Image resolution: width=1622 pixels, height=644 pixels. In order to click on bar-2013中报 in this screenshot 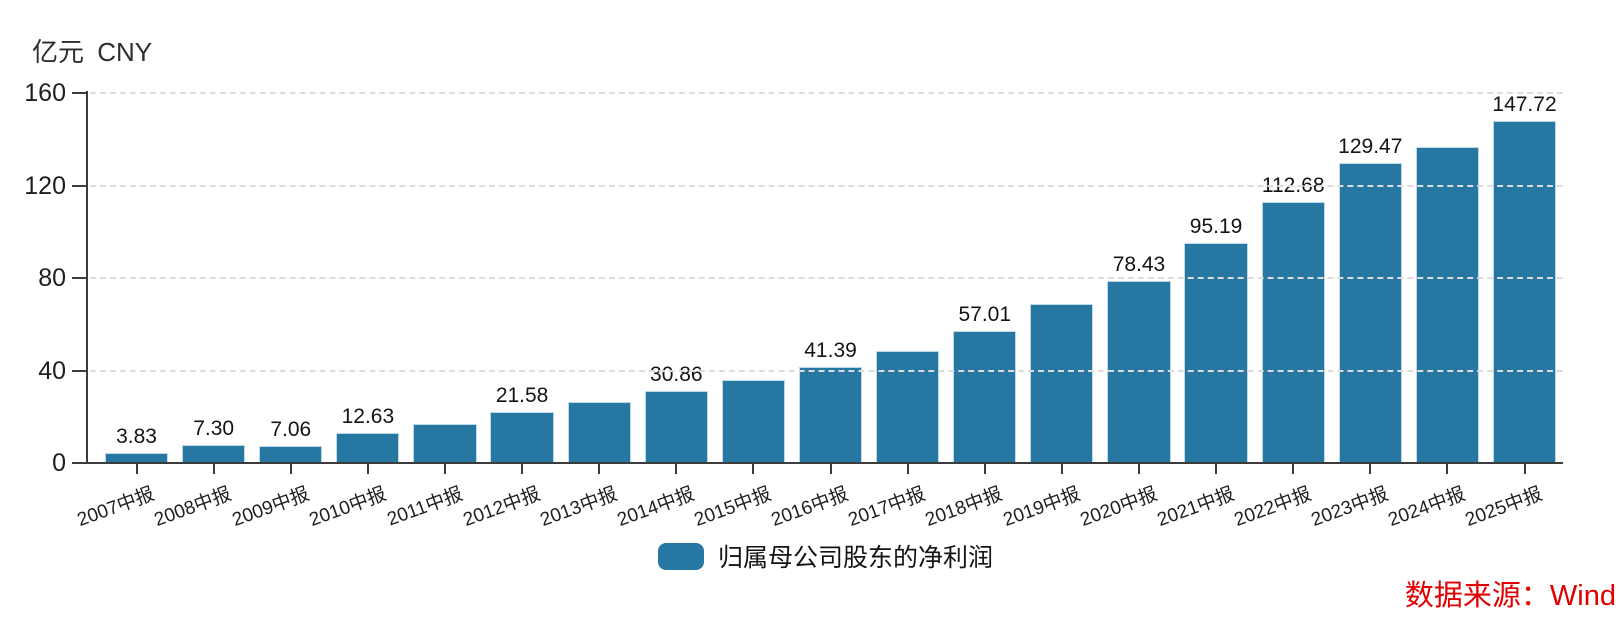, I will do `click(599, 432)`.